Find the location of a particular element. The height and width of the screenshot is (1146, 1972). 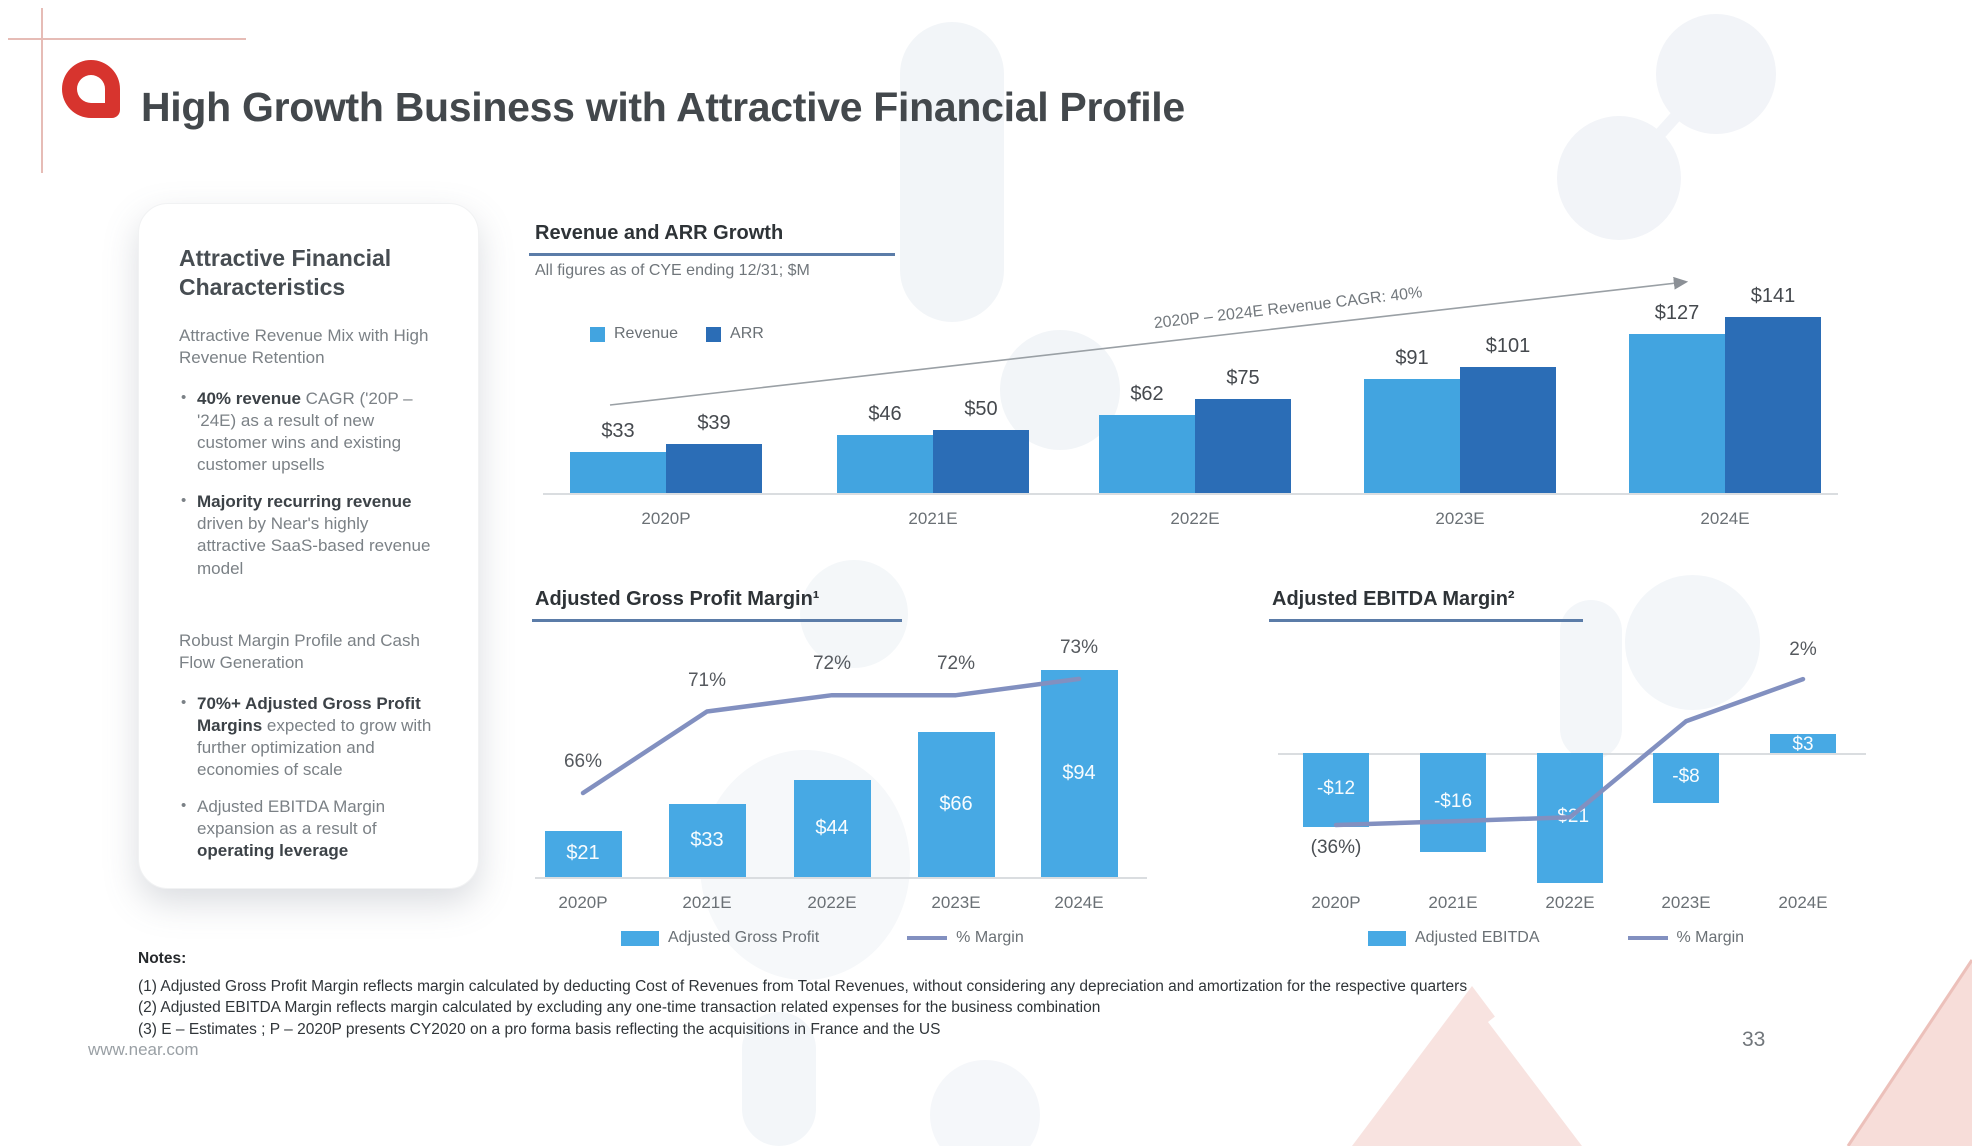

bar-arr-2021E is located at coordinates (981, 461).